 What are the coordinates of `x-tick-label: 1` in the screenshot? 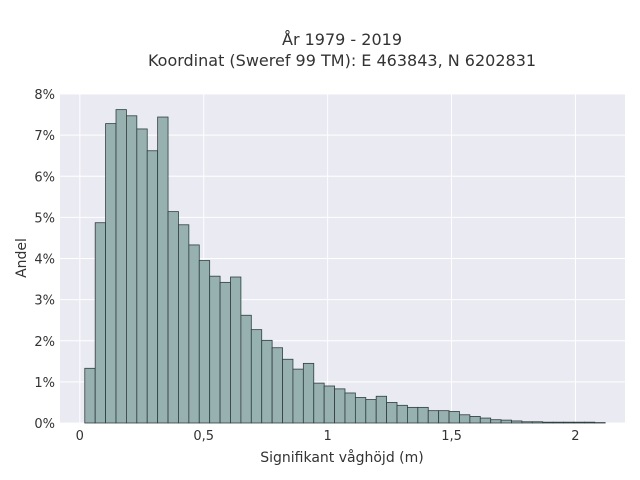 It's located at (327, 436).